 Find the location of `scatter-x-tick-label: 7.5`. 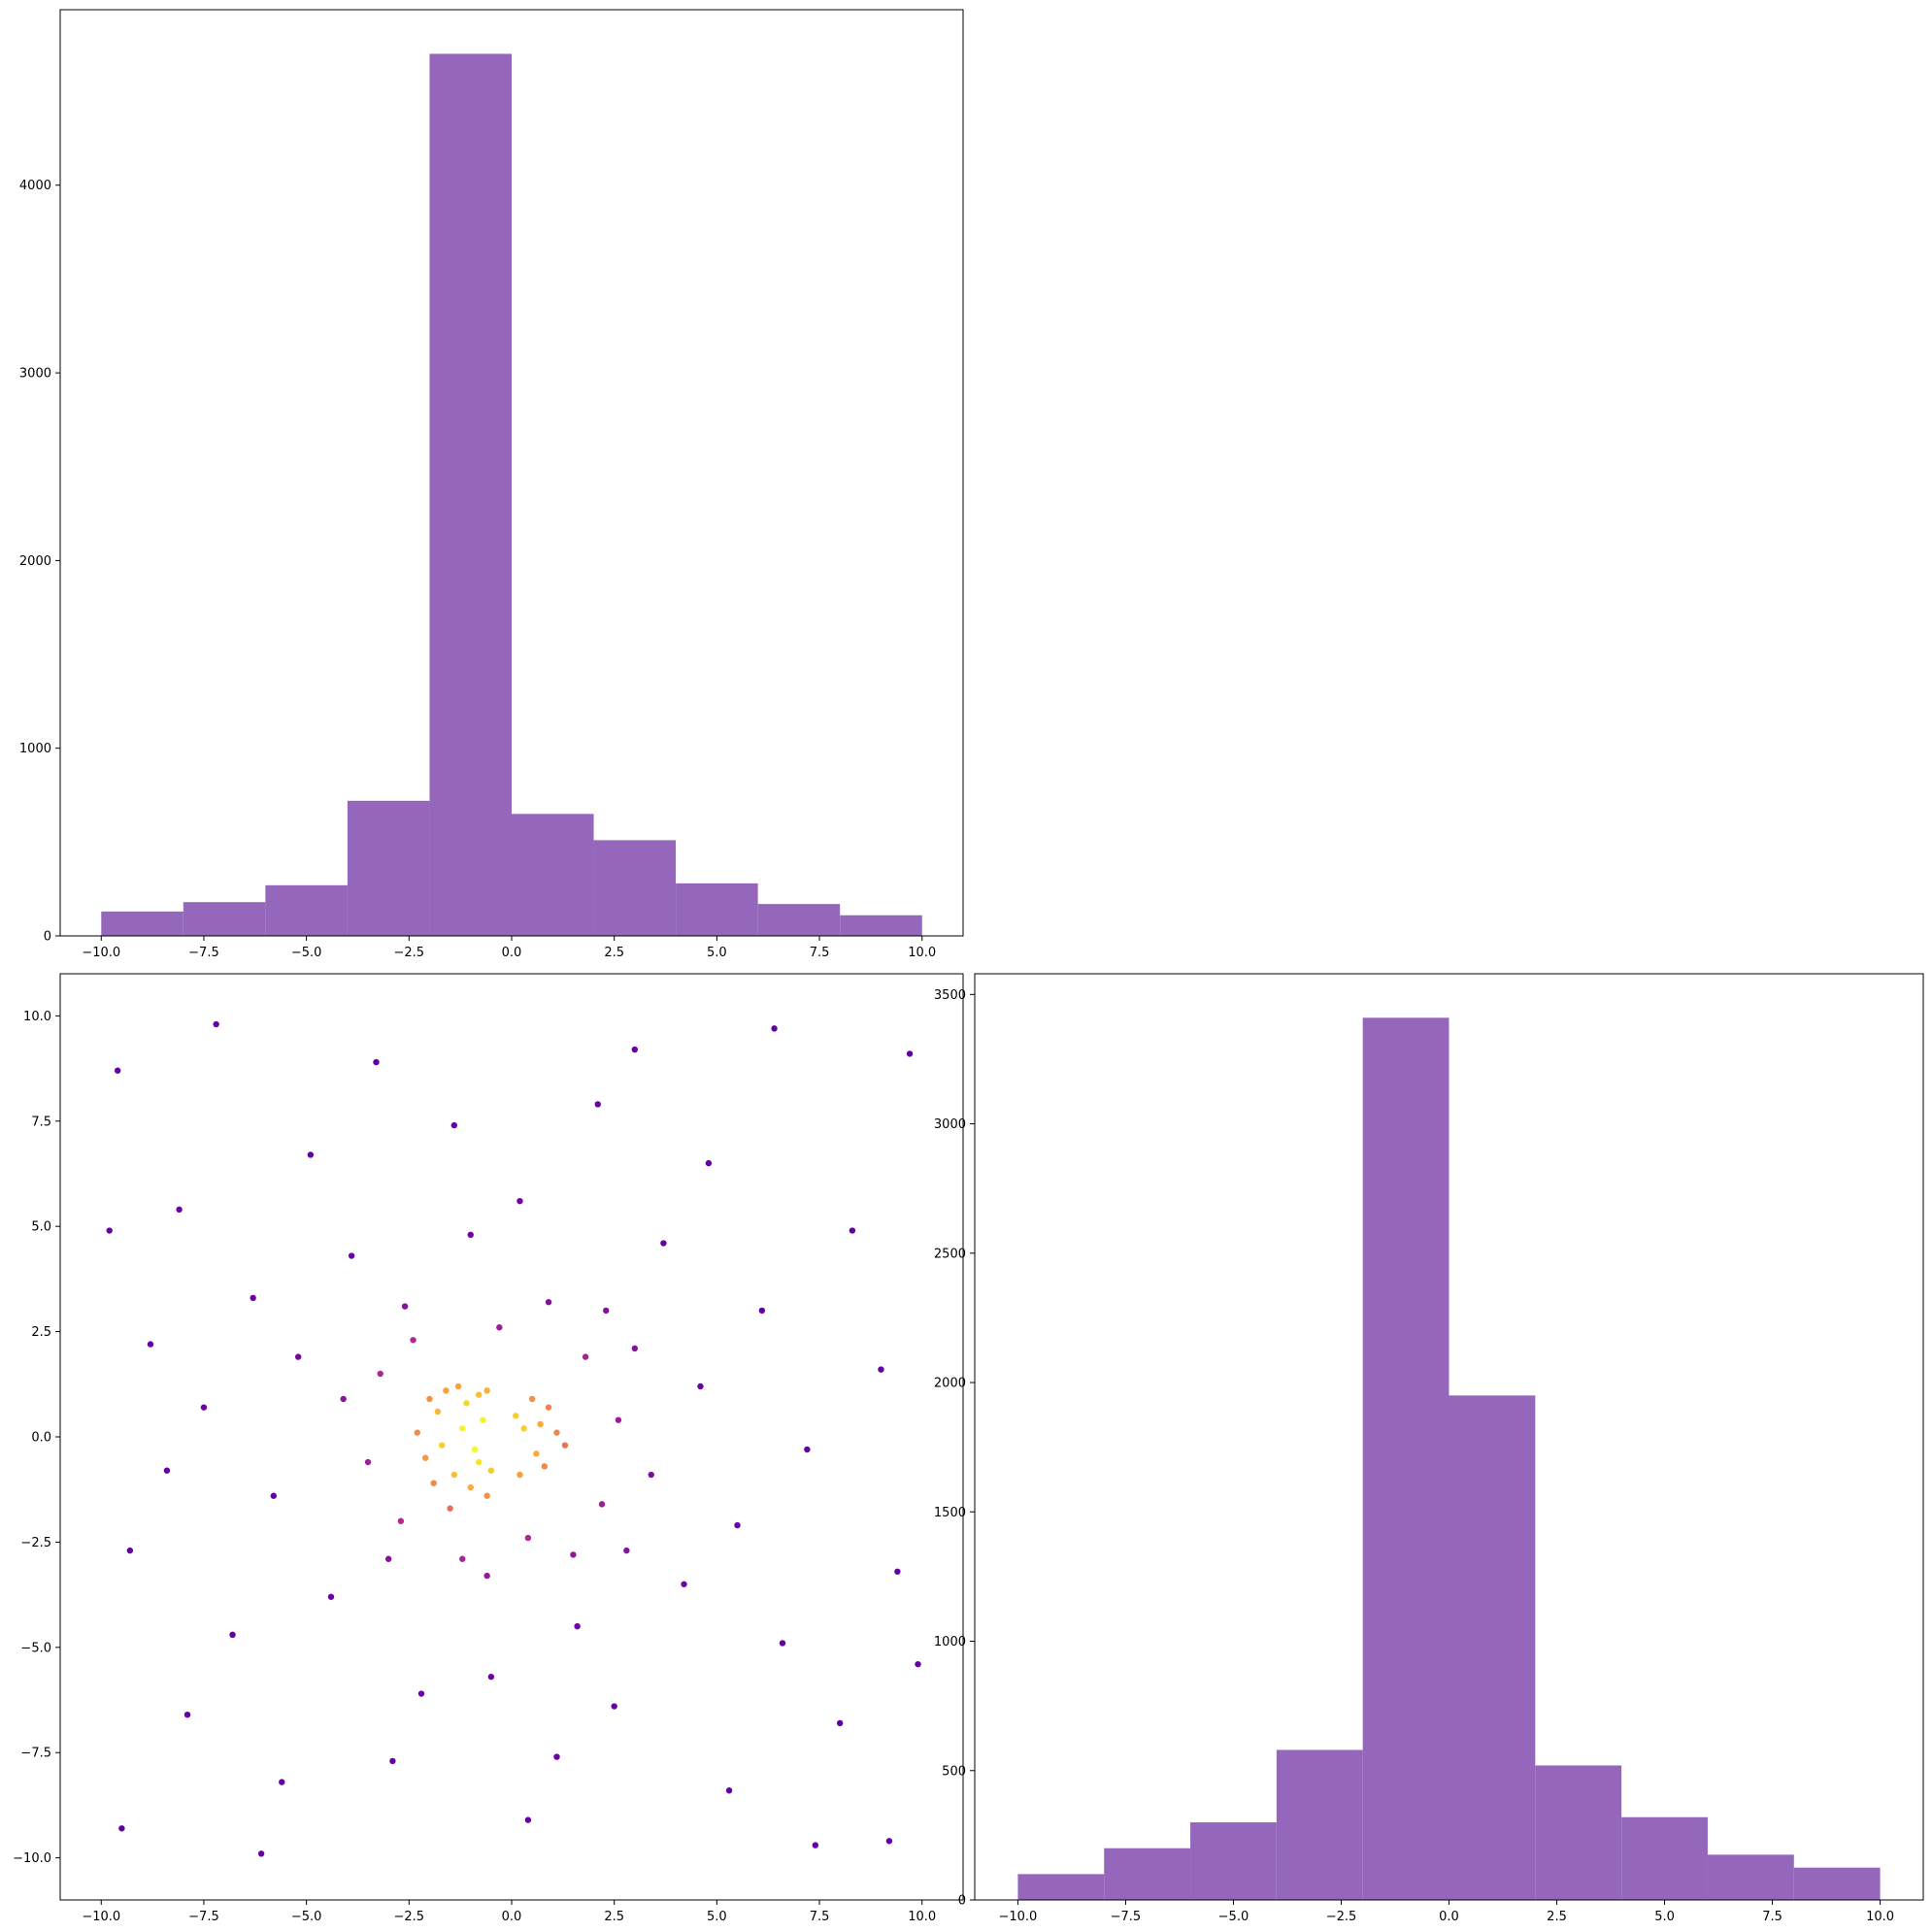

scatter-x-tick-label: 7.5 is located at coordinates (820, 1917).